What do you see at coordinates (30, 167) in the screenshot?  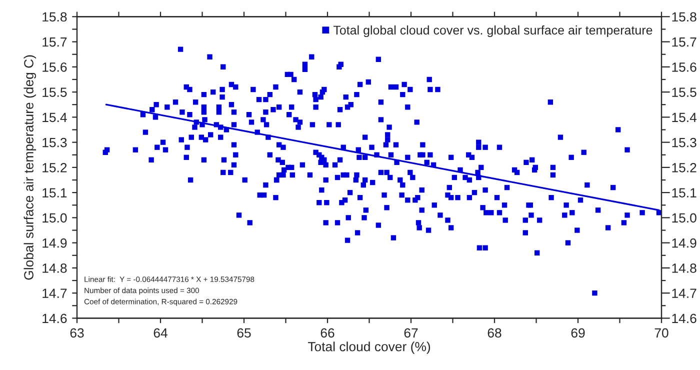 I see `y-axis-title: Global surface air temperature (deg C)` at bounding box center [30, 167].